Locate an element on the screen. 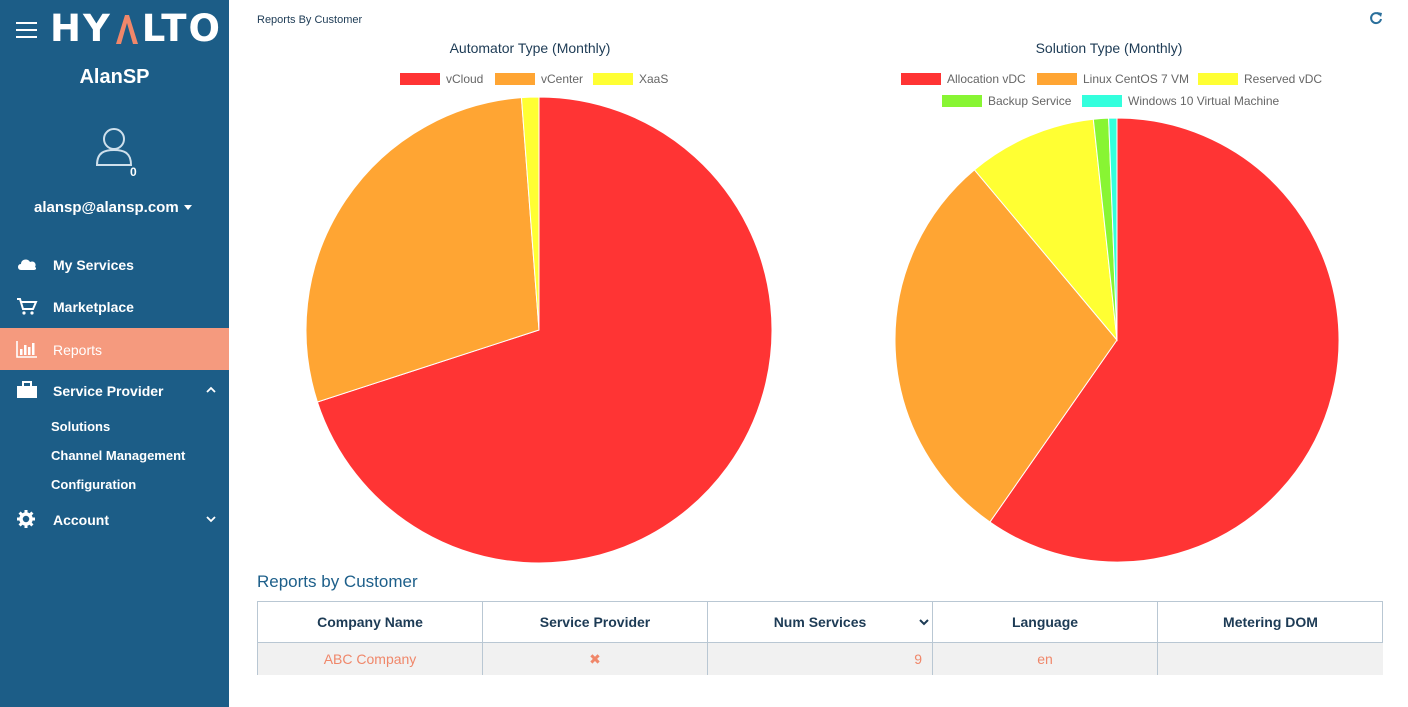 This screenshot has height=707, width=1408. column-header-metering-dom: Metering DOM is located at coordinates (1270, 622).